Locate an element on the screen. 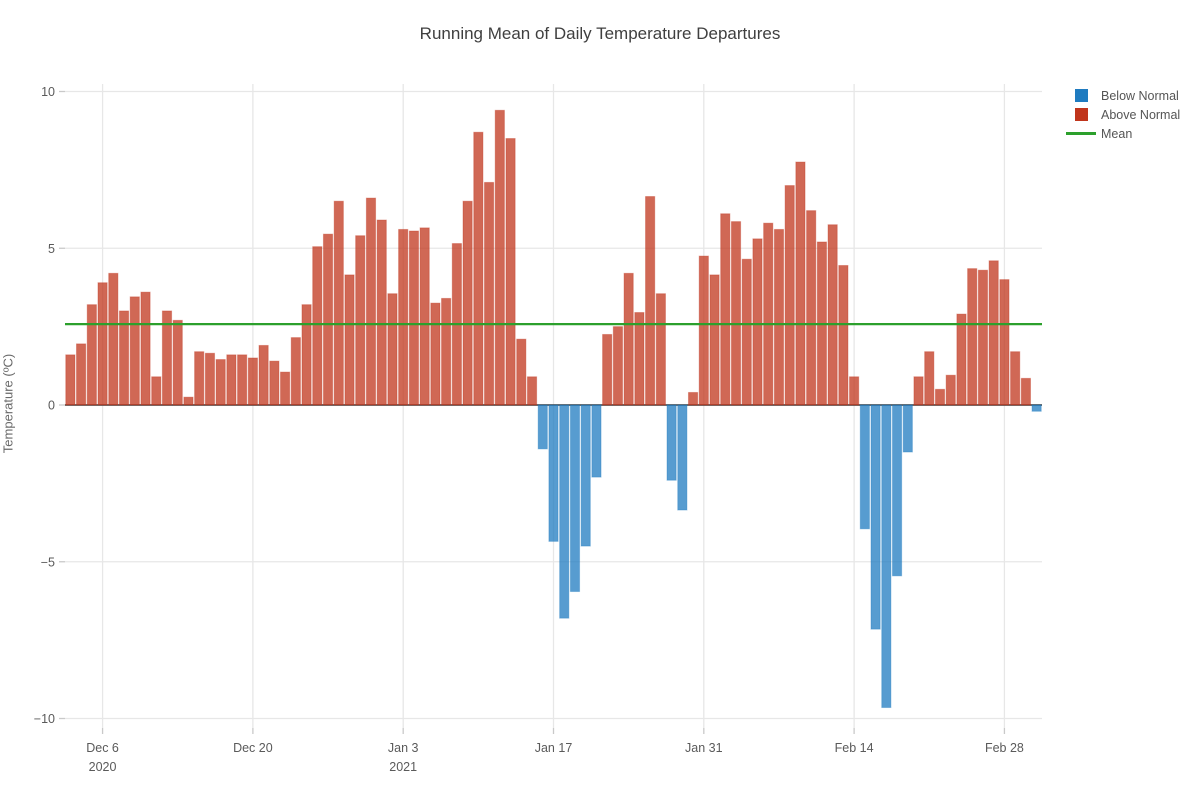 The height and width of the screenshot is (800, 1200). legend-item-below-normal: Below Normal is located at coordinates (1123, 95).